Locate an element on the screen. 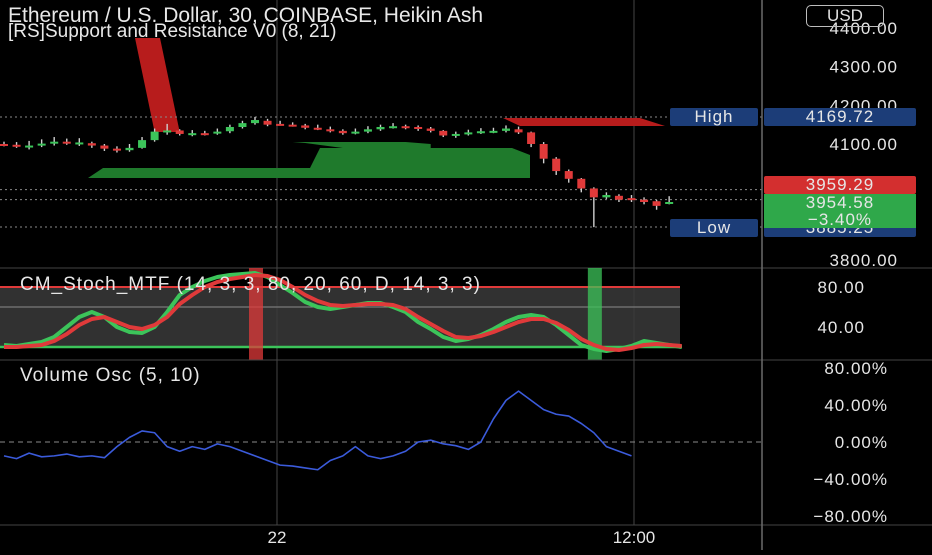  currency-selector: USD is located at coordinates (845, 16).